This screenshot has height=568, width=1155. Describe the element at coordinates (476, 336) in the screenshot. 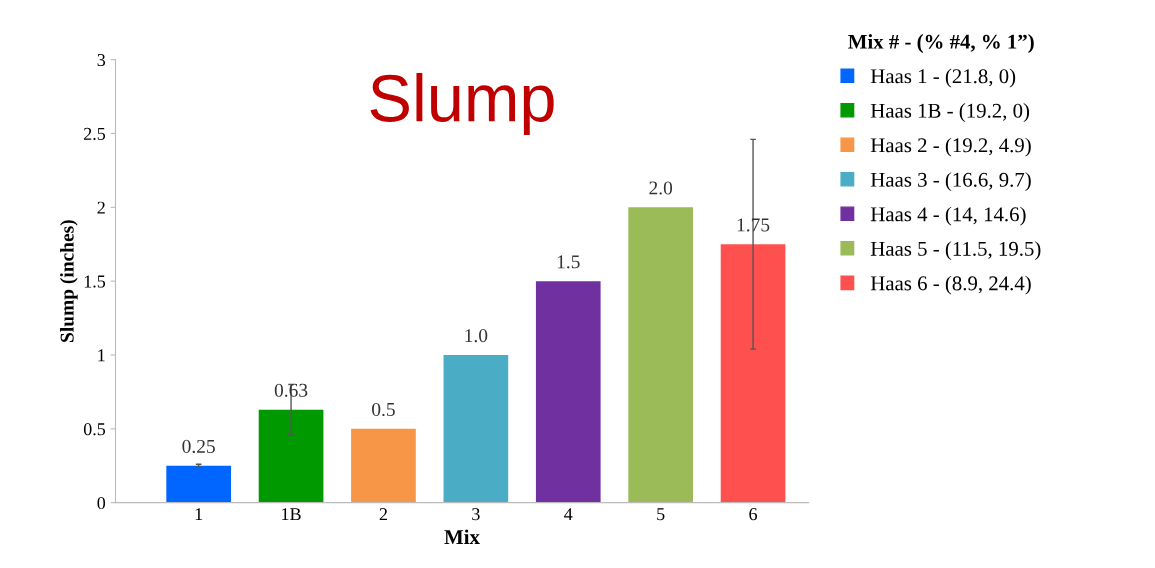

I see `data-label: 1.0` at that location.